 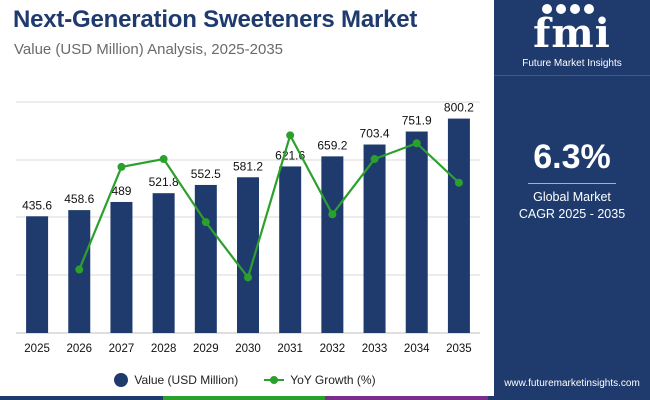 What do you see at coordinates (374, 238) in the screenshot?
I see `bar-2033` at bounding box center [374, 238].